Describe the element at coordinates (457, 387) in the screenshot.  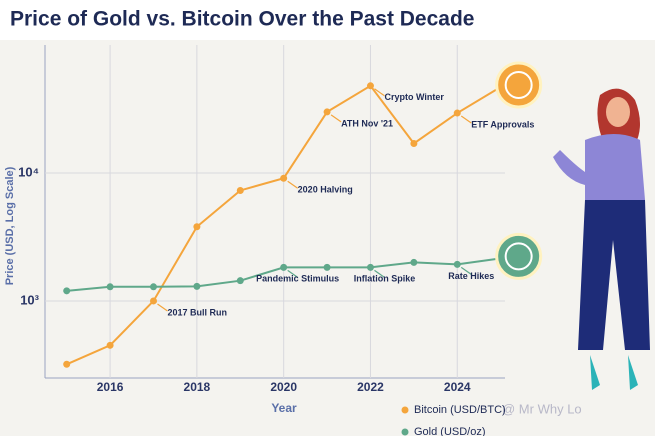
I see `x-tick-label: 2024` at that location.